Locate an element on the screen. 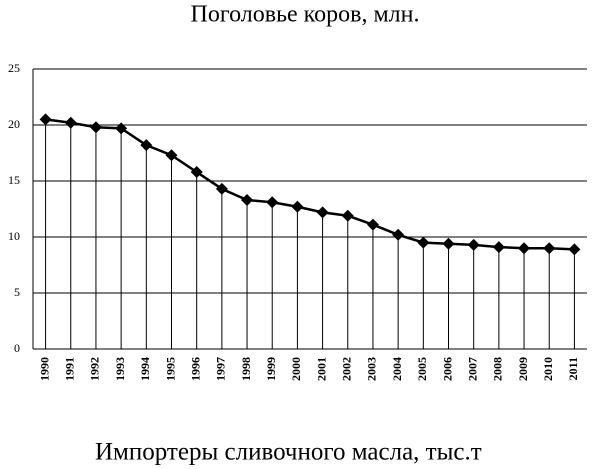 The height and width of the screenshot is (469, 610). x-tick-label: 2010 is located at coordinates (548, 369).